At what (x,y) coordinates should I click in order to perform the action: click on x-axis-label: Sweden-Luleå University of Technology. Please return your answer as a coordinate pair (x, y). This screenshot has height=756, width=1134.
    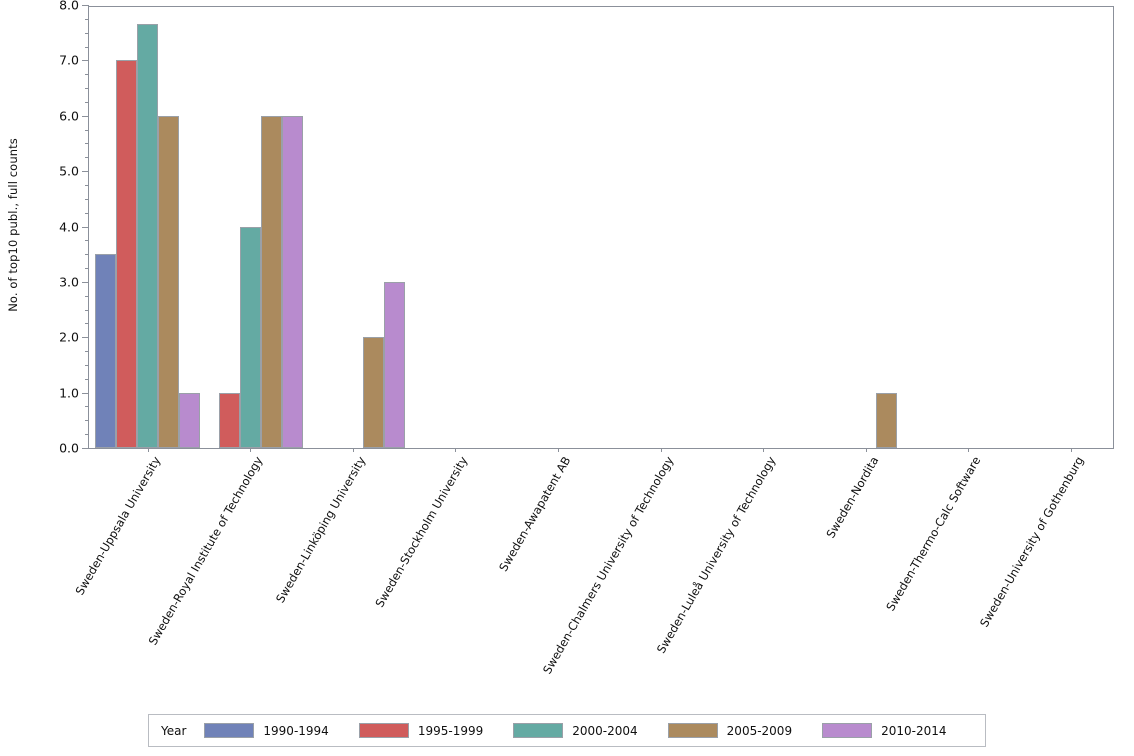
    Looking at the image, I should click on (716, 555).